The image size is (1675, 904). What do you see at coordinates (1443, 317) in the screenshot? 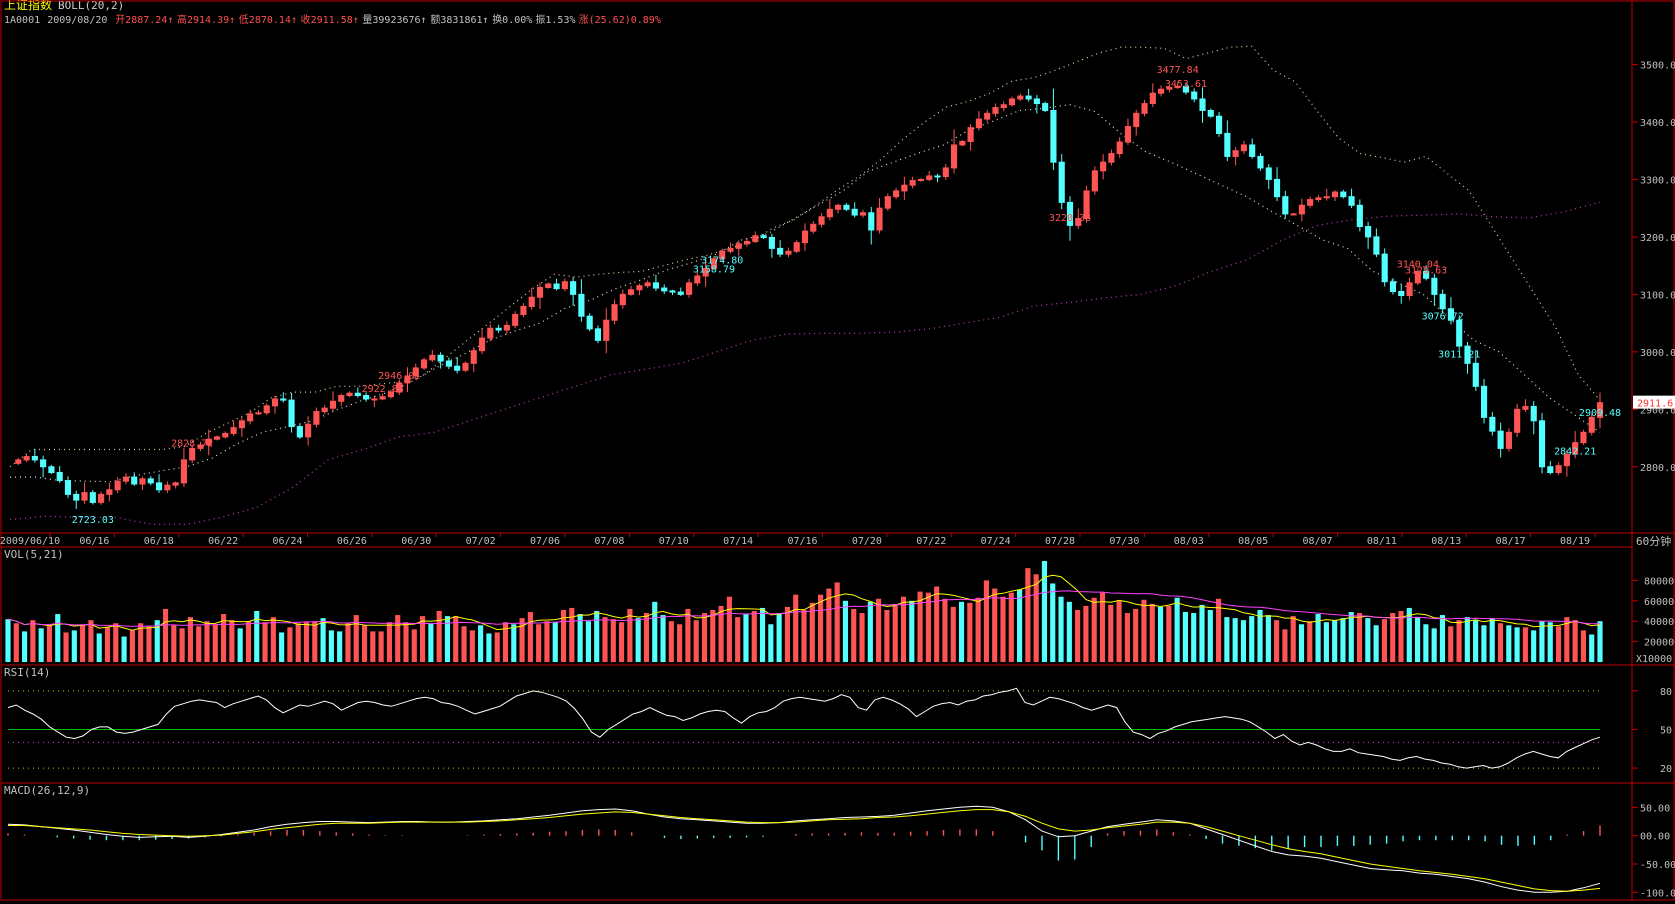
I see `price-annotation: 3076.72` at bounding box center [1443, 317].